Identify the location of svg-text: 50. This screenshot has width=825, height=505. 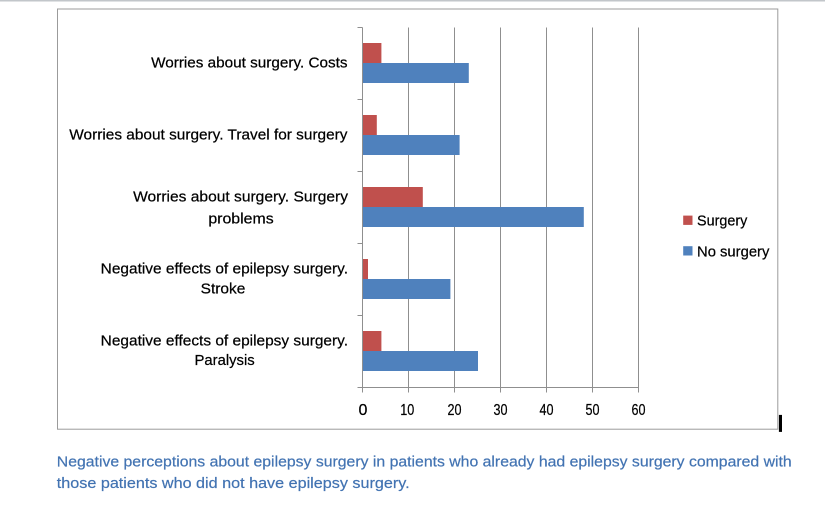
(593, 410).